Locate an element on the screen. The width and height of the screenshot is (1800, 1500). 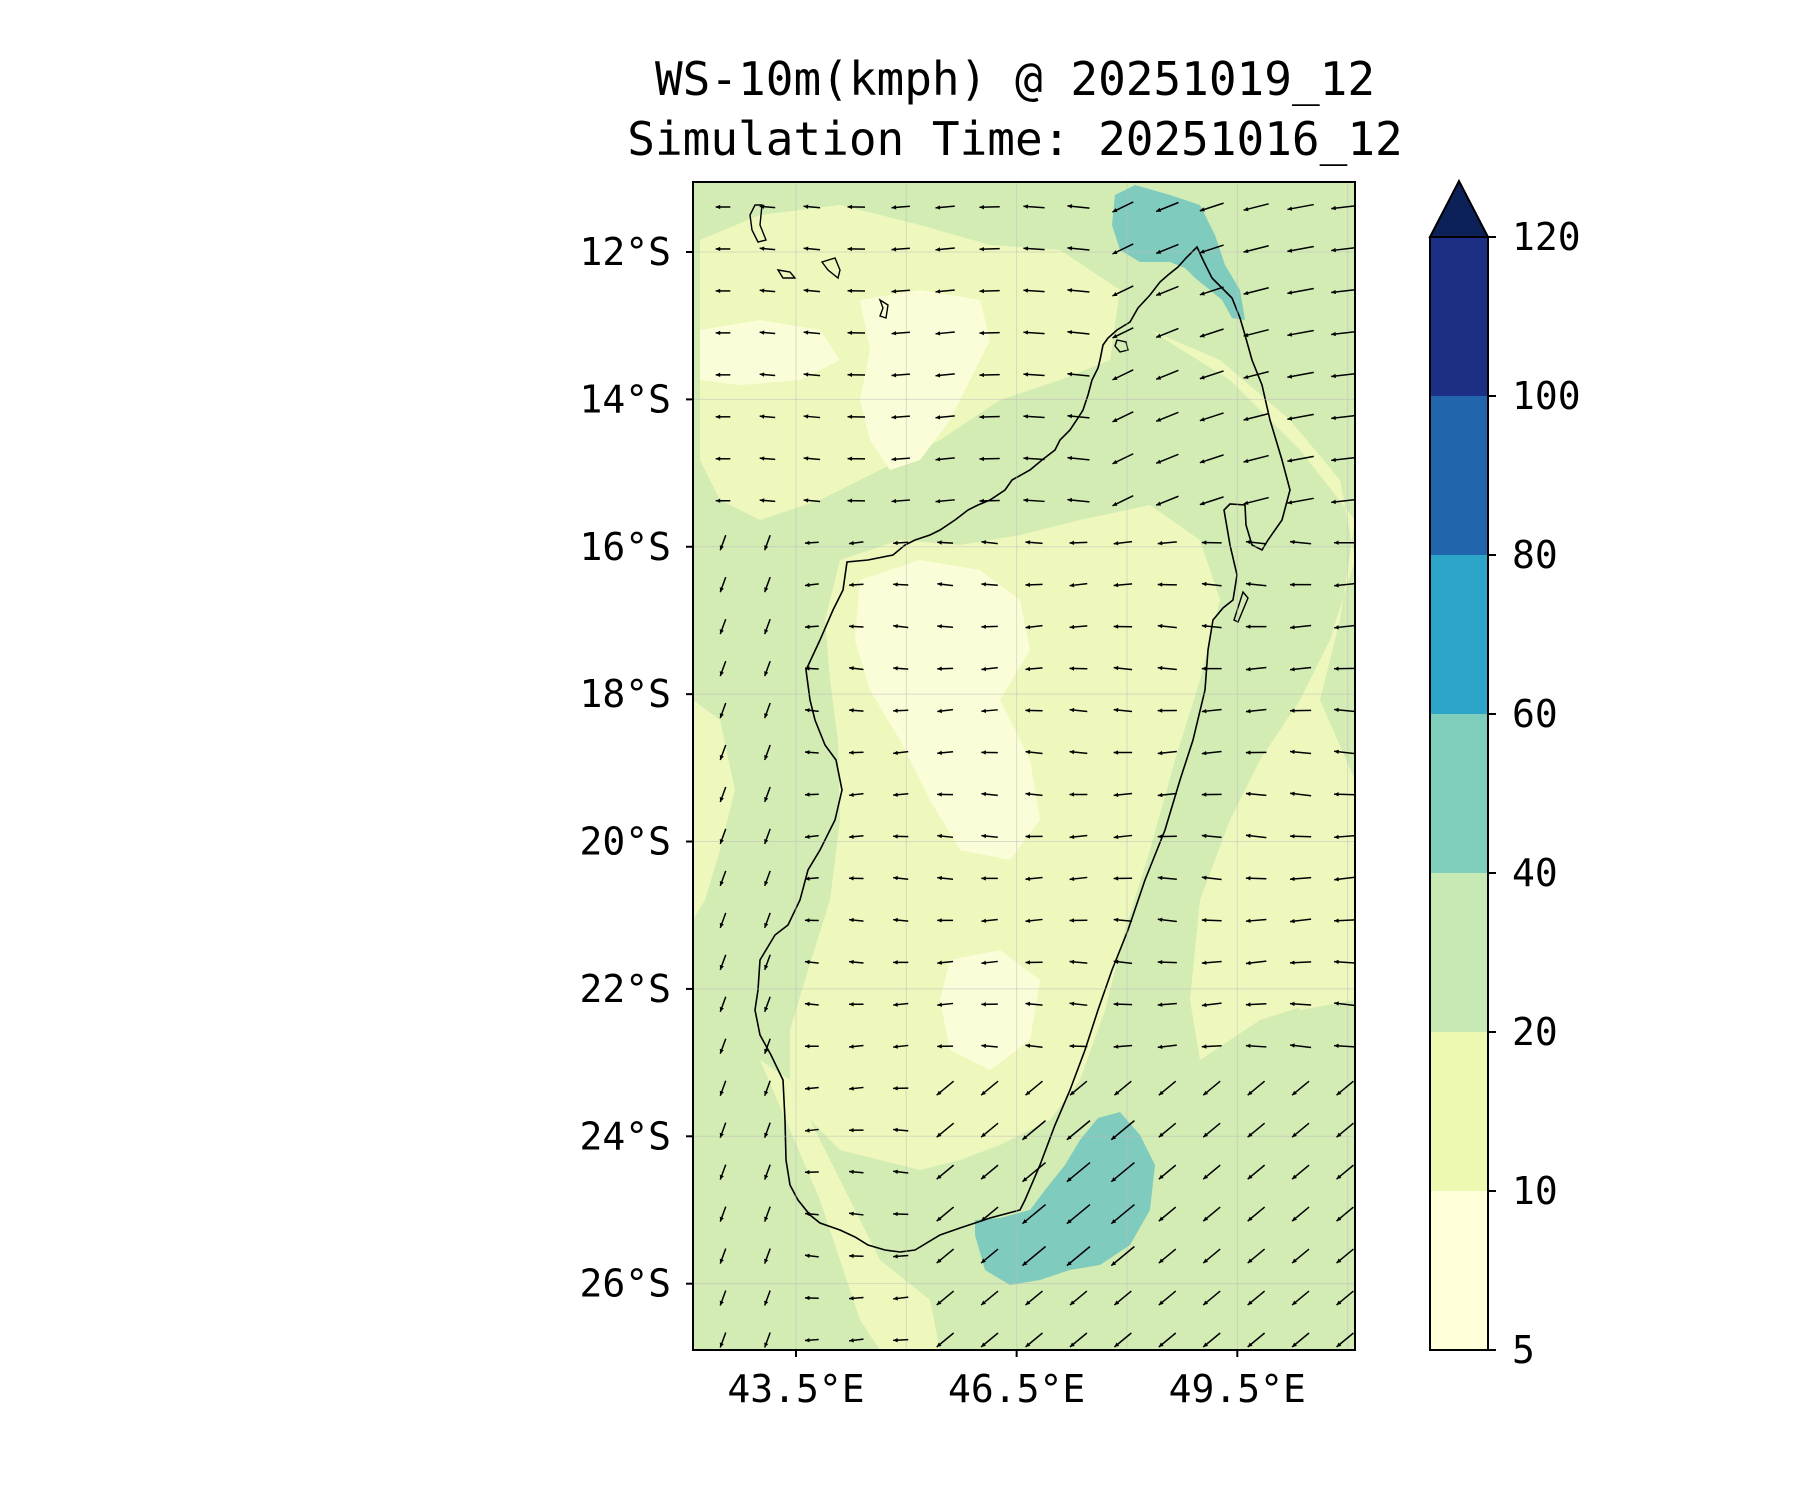
lat-tick-label: 18°S is located at coordinates (625, 694).